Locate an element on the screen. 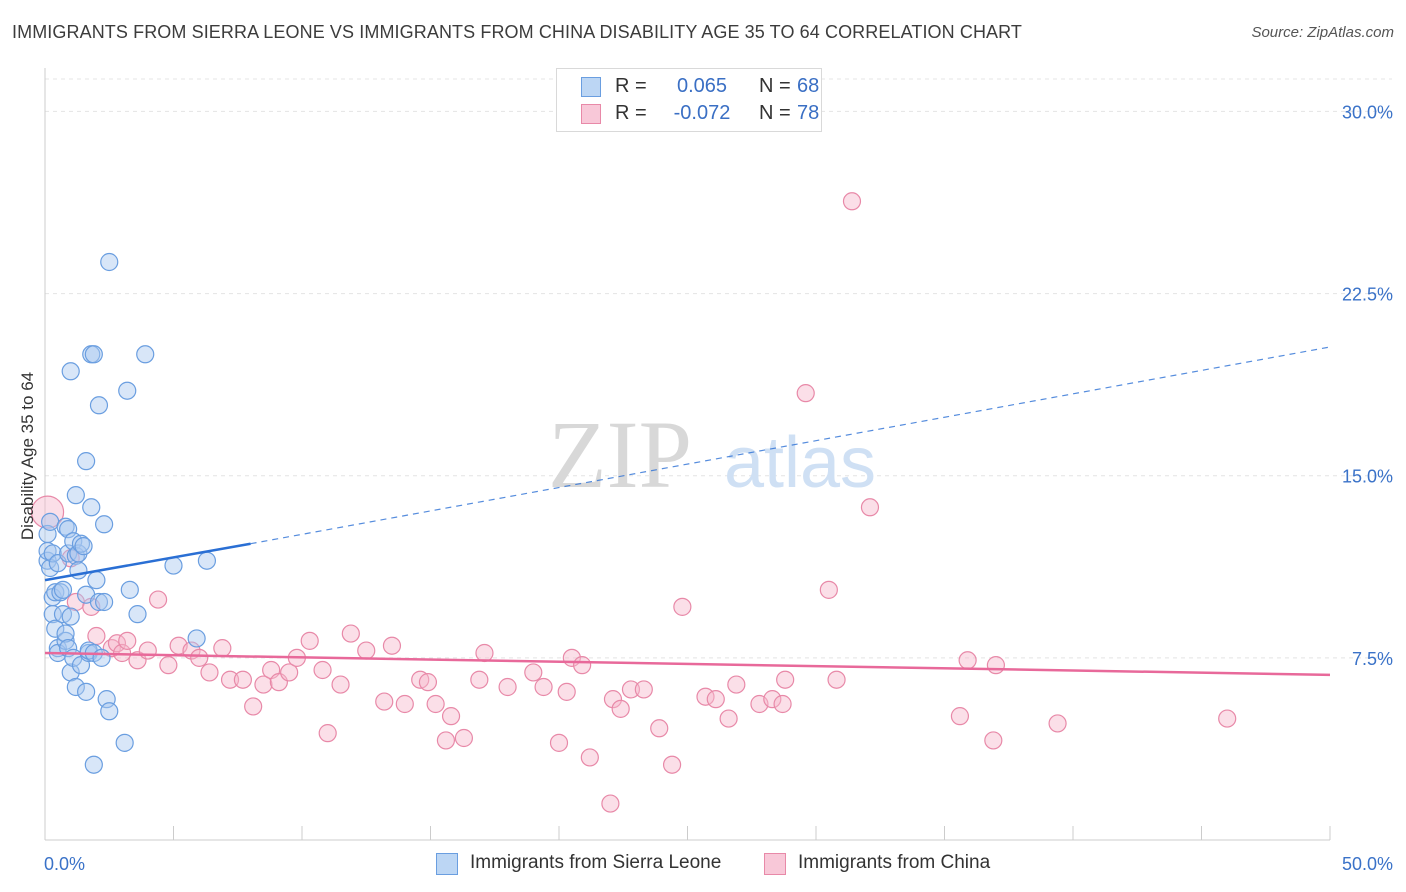 This screenshot has width=1406, height=892. sierra-leone-trend-solid is located at coordinates (147, 562).